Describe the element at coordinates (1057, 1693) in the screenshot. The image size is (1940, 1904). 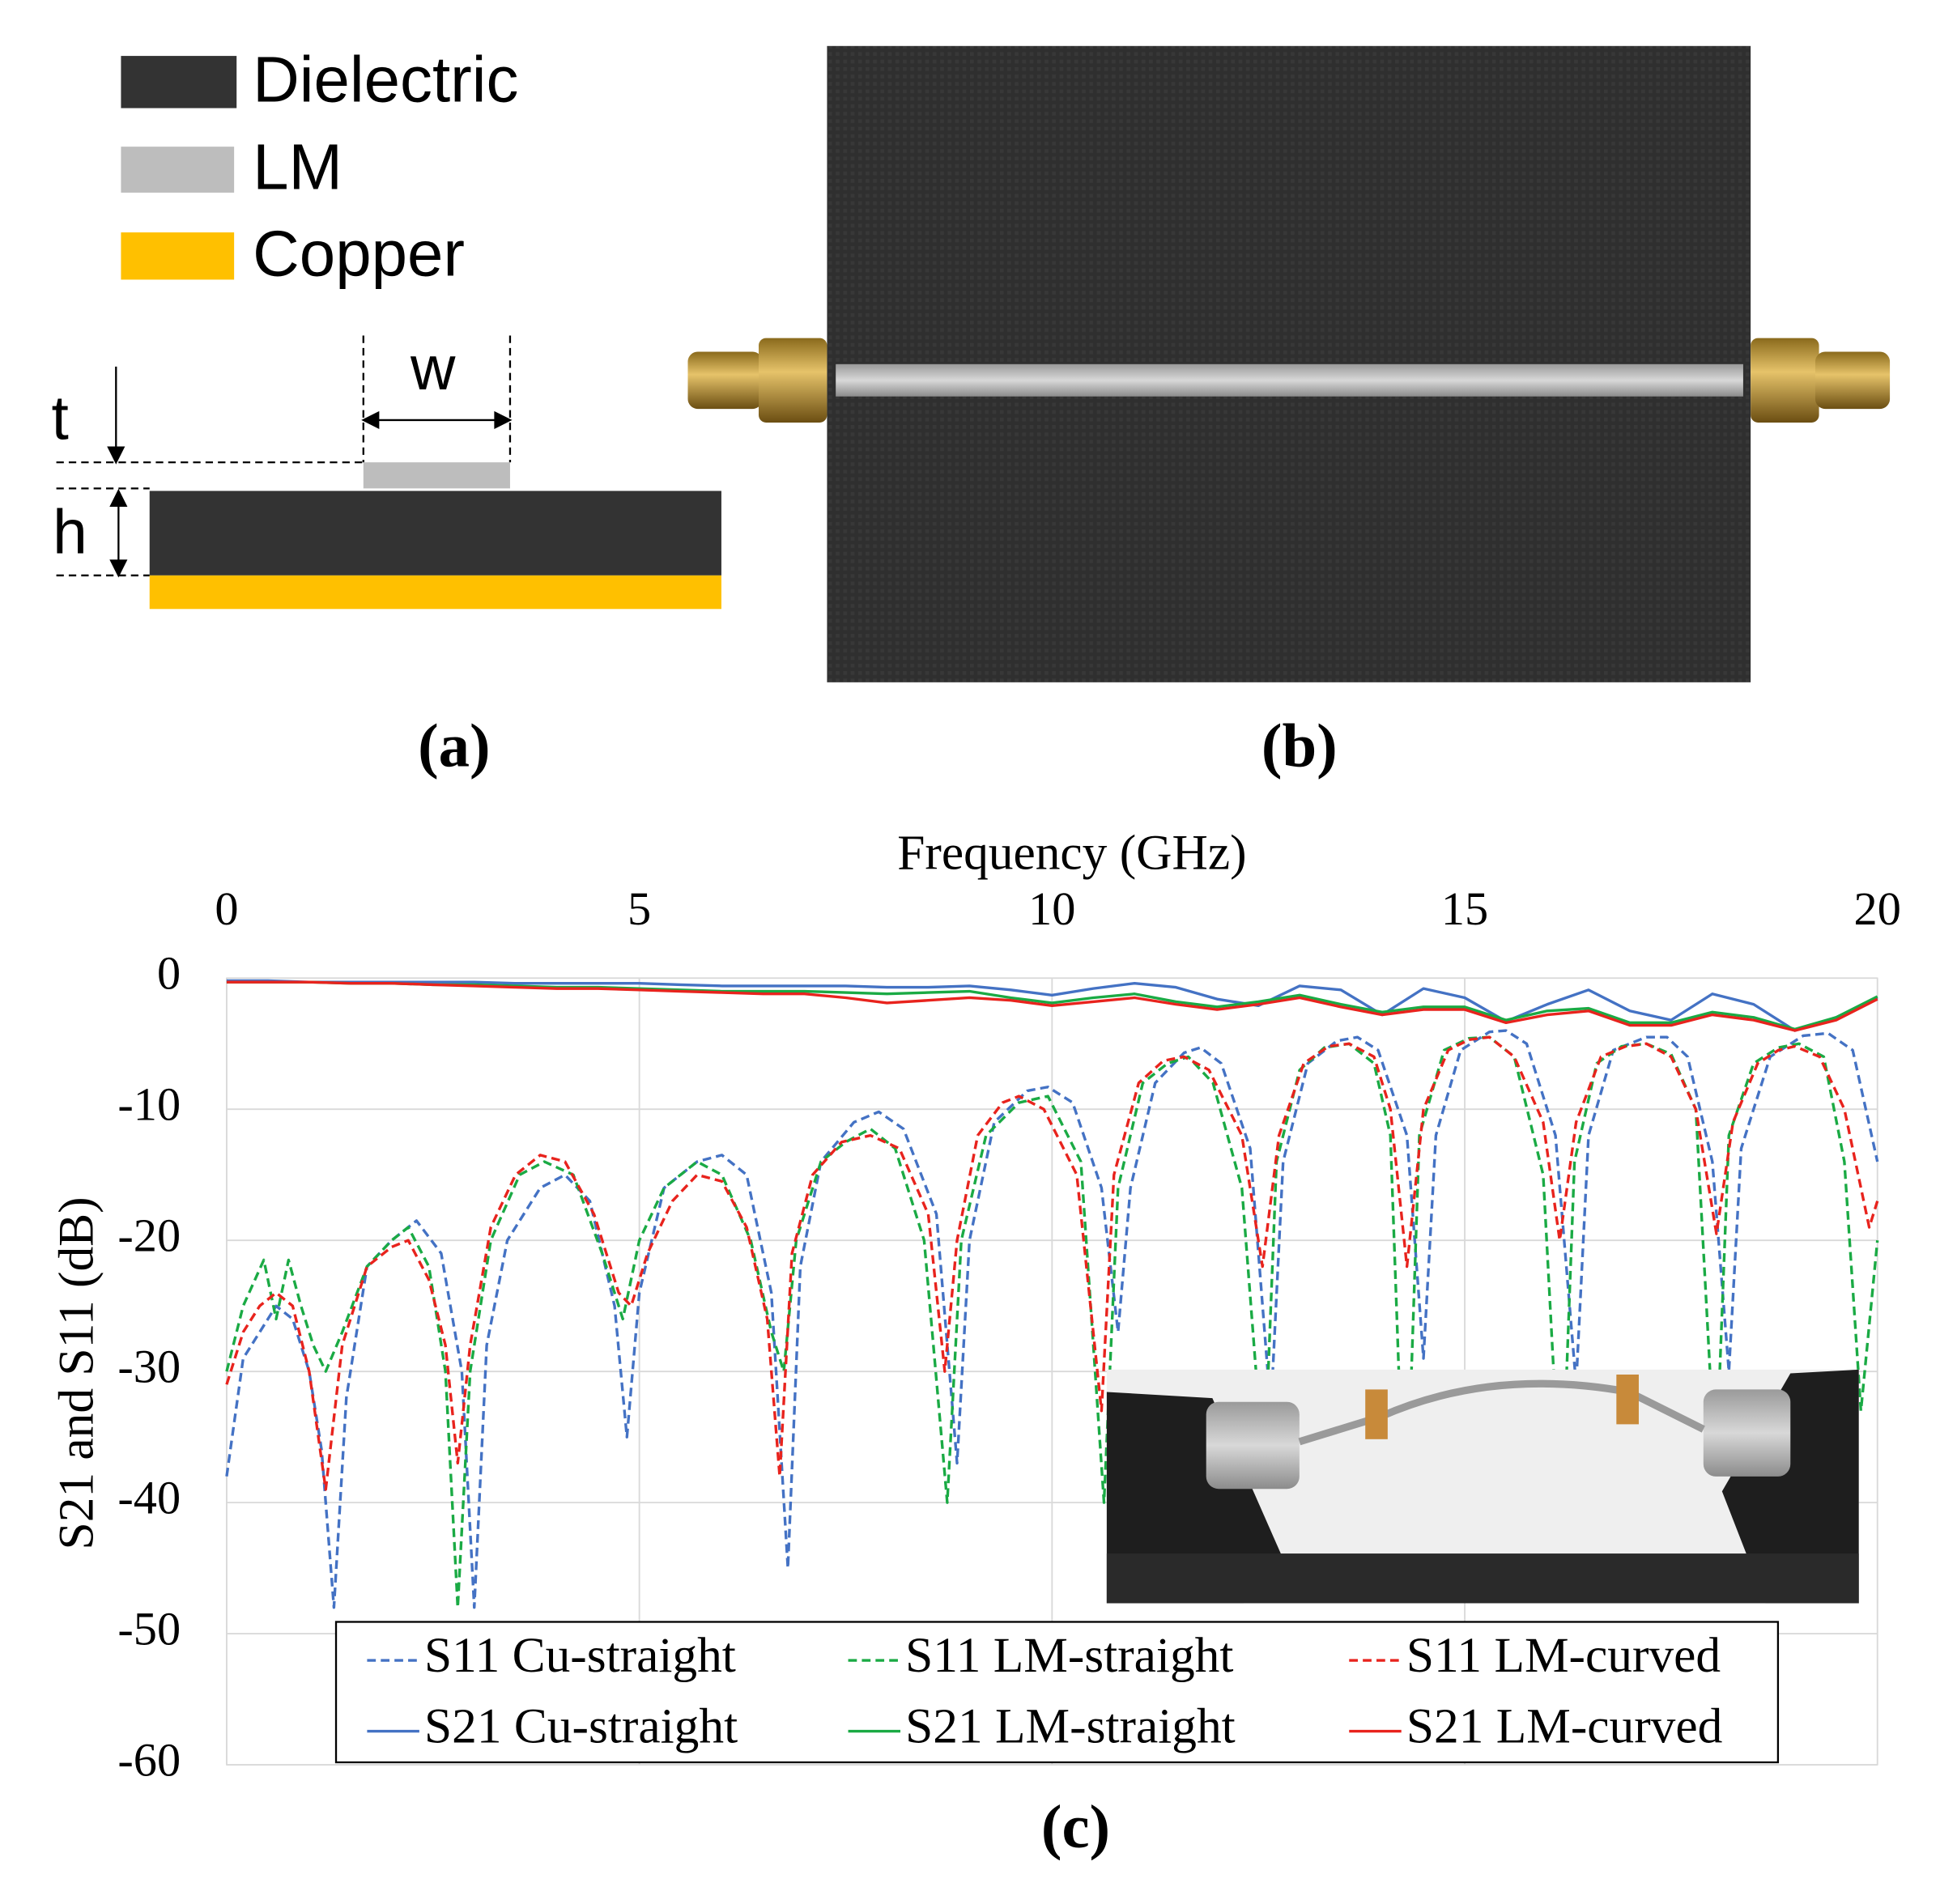
I see `legend-box` at that location.